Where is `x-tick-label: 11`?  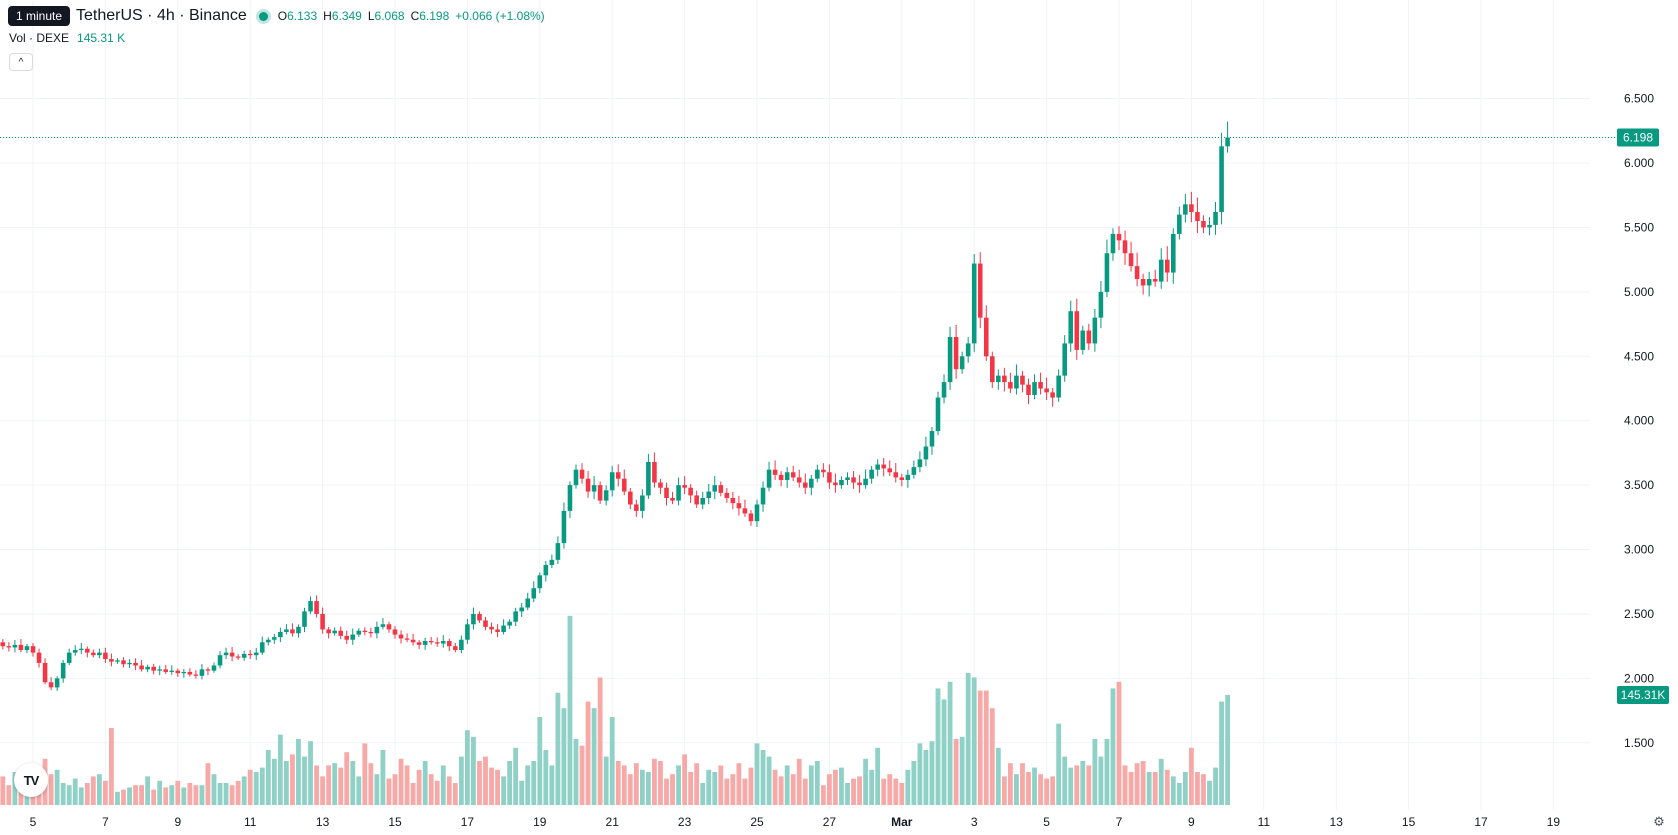 x-tick-label: 11 is located at coordinates (250, 822).